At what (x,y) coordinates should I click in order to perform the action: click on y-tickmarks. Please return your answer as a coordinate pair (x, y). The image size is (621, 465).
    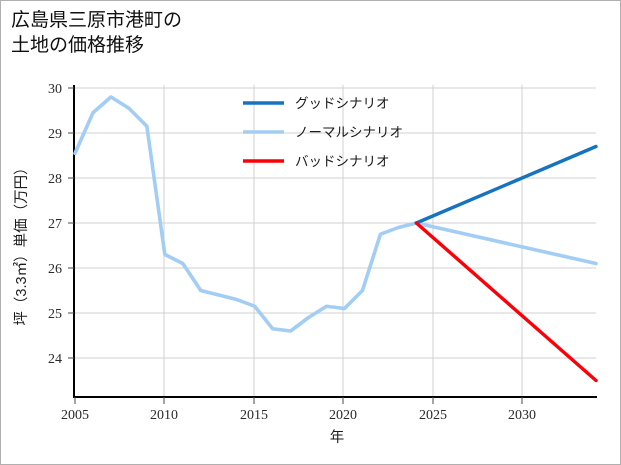
    Looking at the image, I should click on (71, 223).